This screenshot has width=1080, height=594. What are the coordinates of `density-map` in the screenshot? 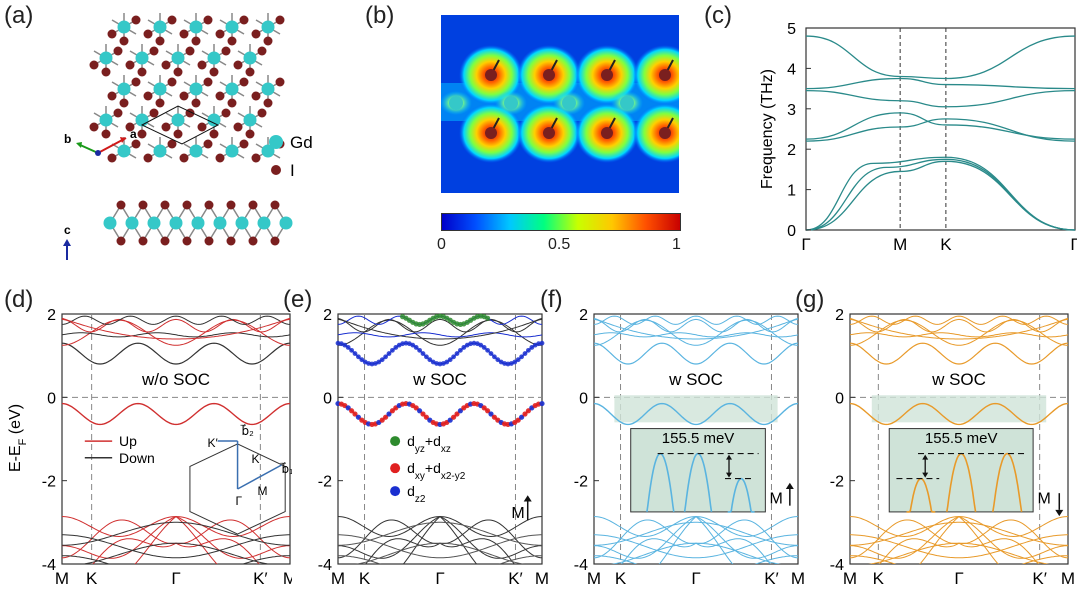 It's located at (568, 104).